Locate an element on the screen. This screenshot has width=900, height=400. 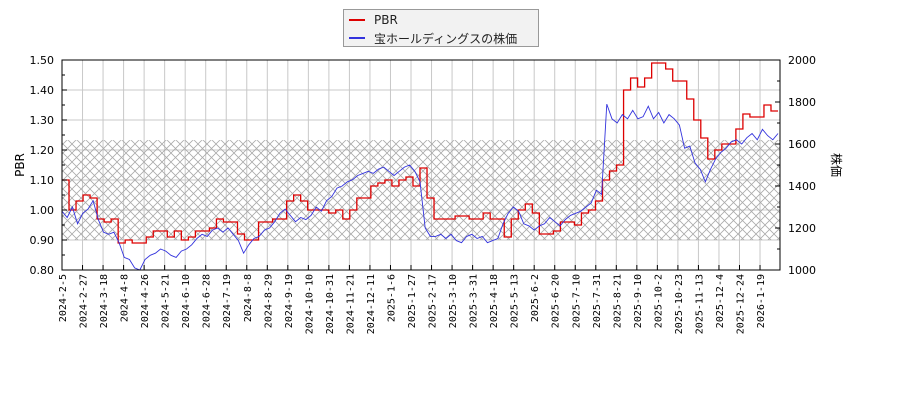
x-tick-label: 2024-2-27 is located at coordinates (84, 301).